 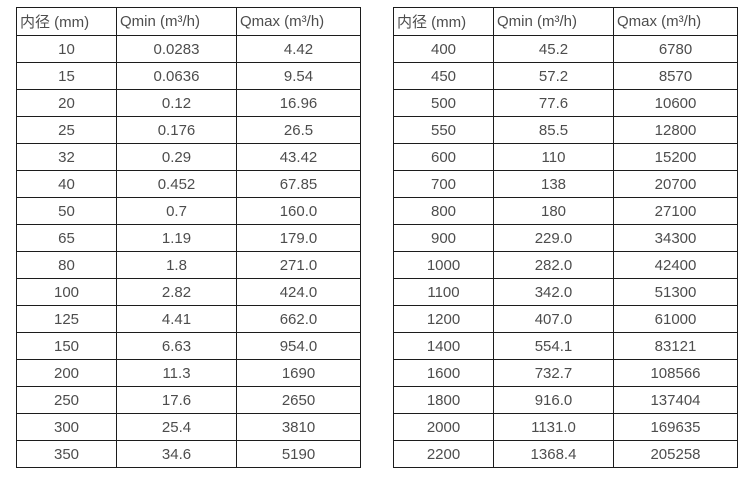 I want to click on qmax-cell: 8570, so click(x=675, y=76).